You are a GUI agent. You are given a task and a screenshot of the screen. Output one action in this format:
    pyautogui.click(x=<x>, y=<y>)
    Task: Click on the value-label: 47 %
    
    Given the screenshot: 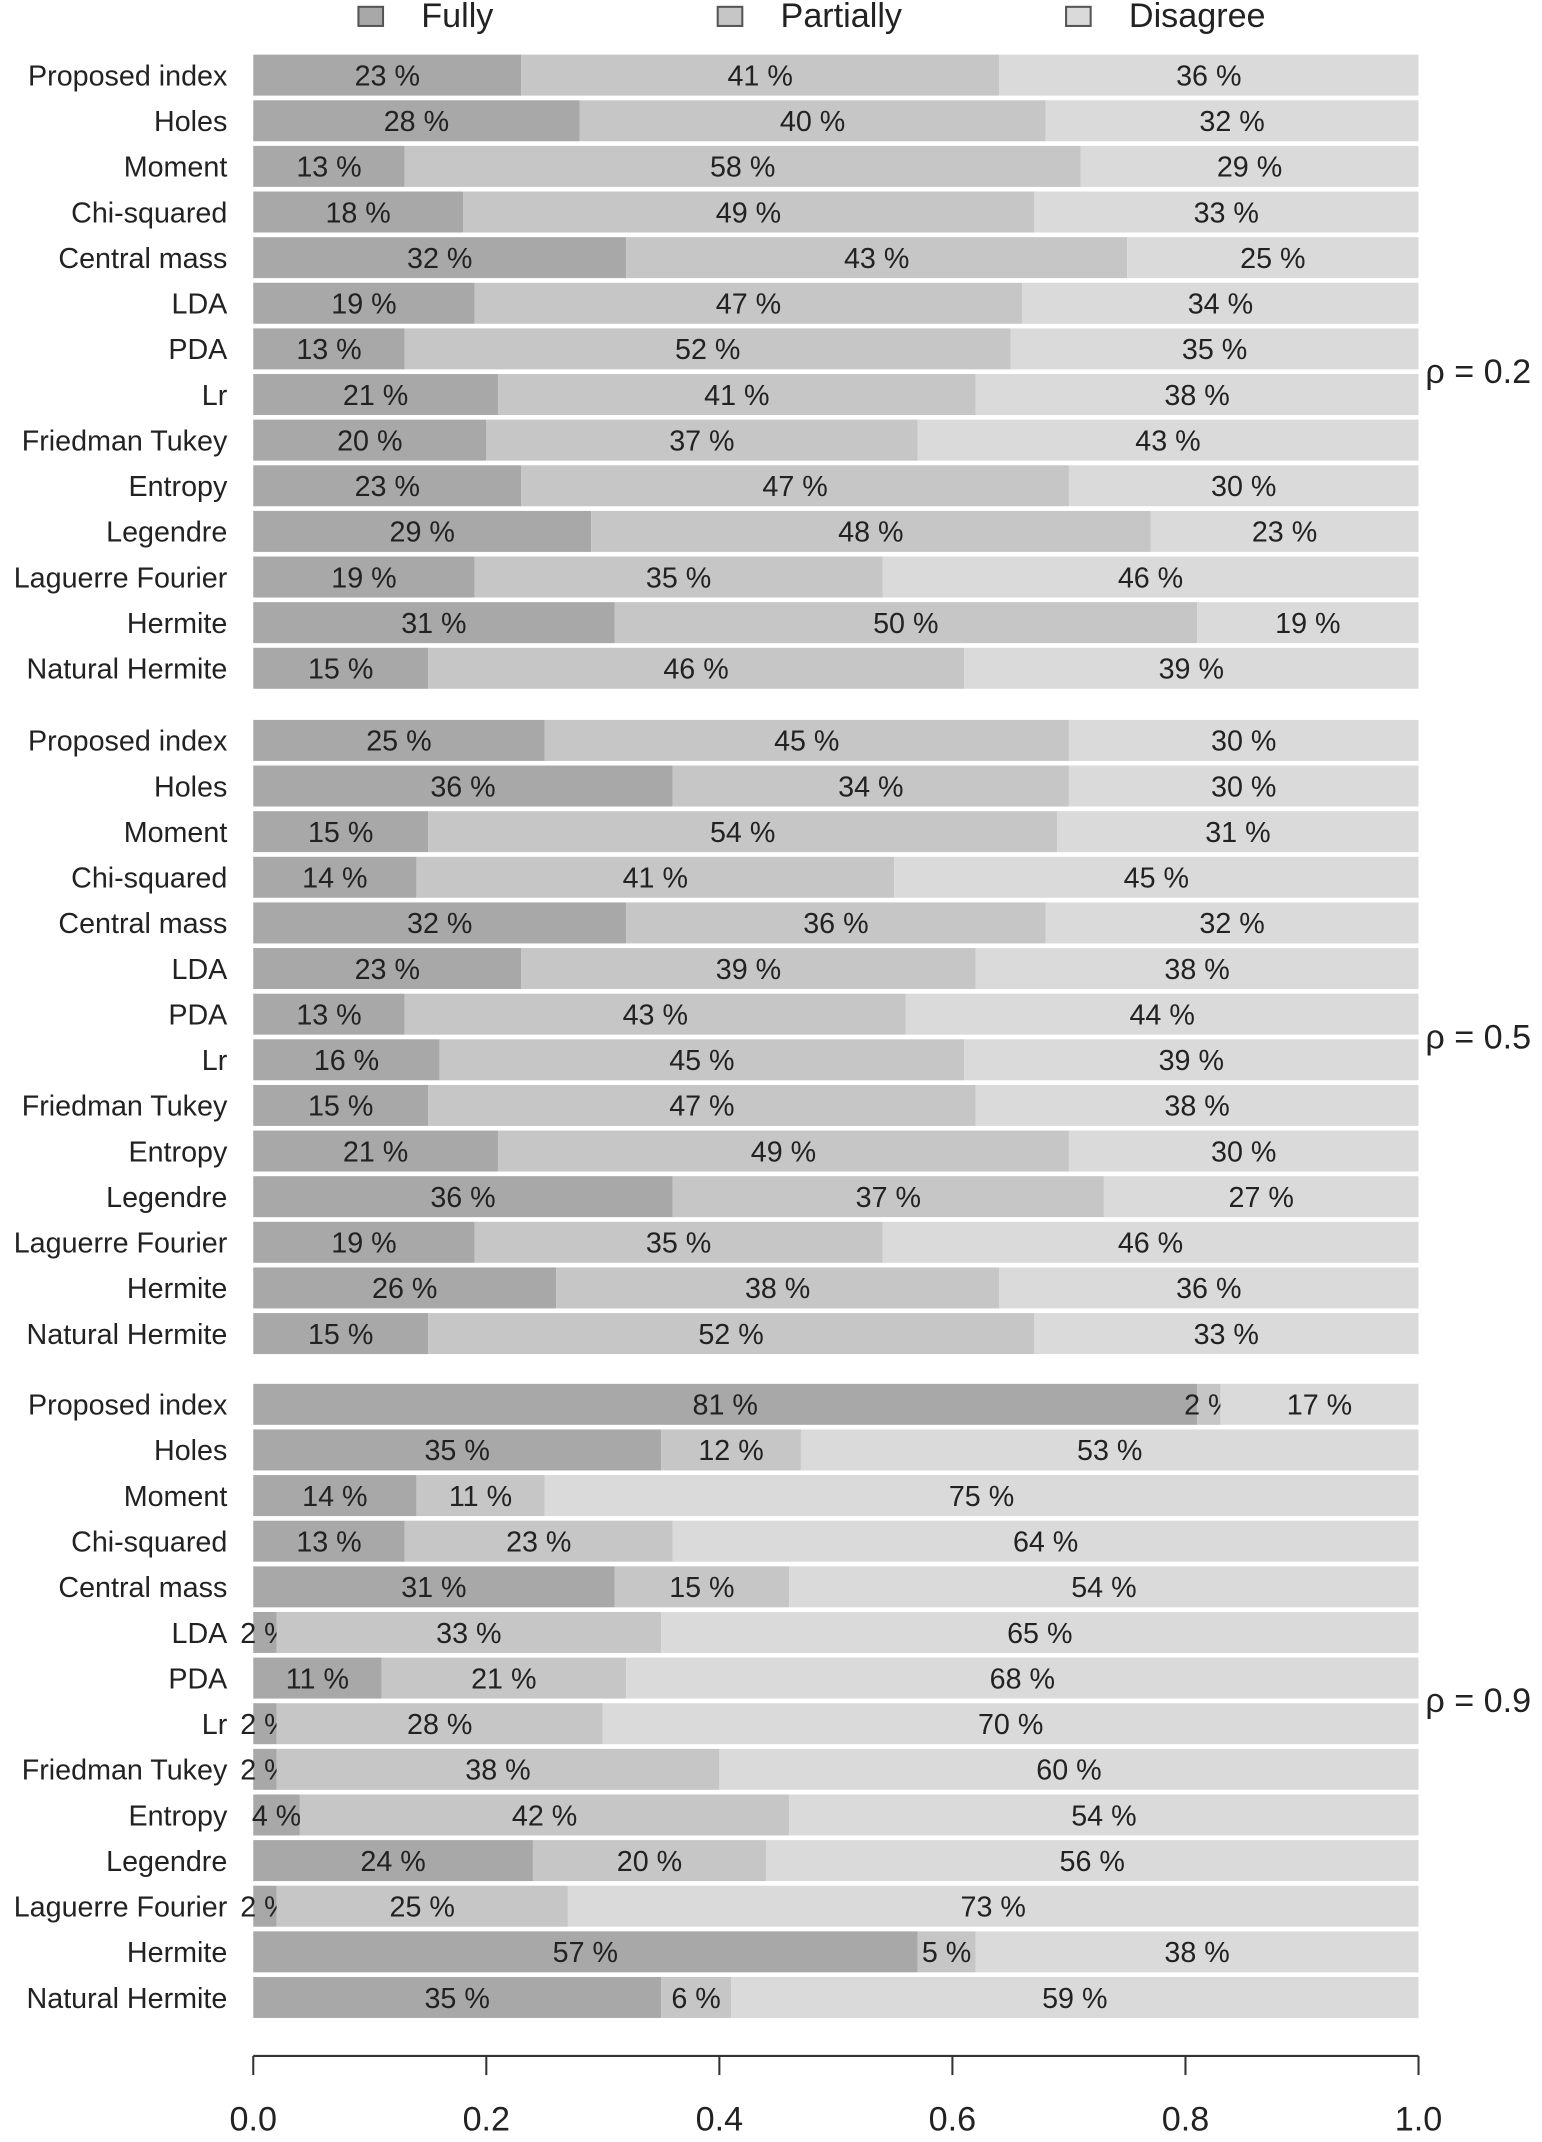 What is the action you would take?
    pyautogui.click(x=701, y=1107)
    